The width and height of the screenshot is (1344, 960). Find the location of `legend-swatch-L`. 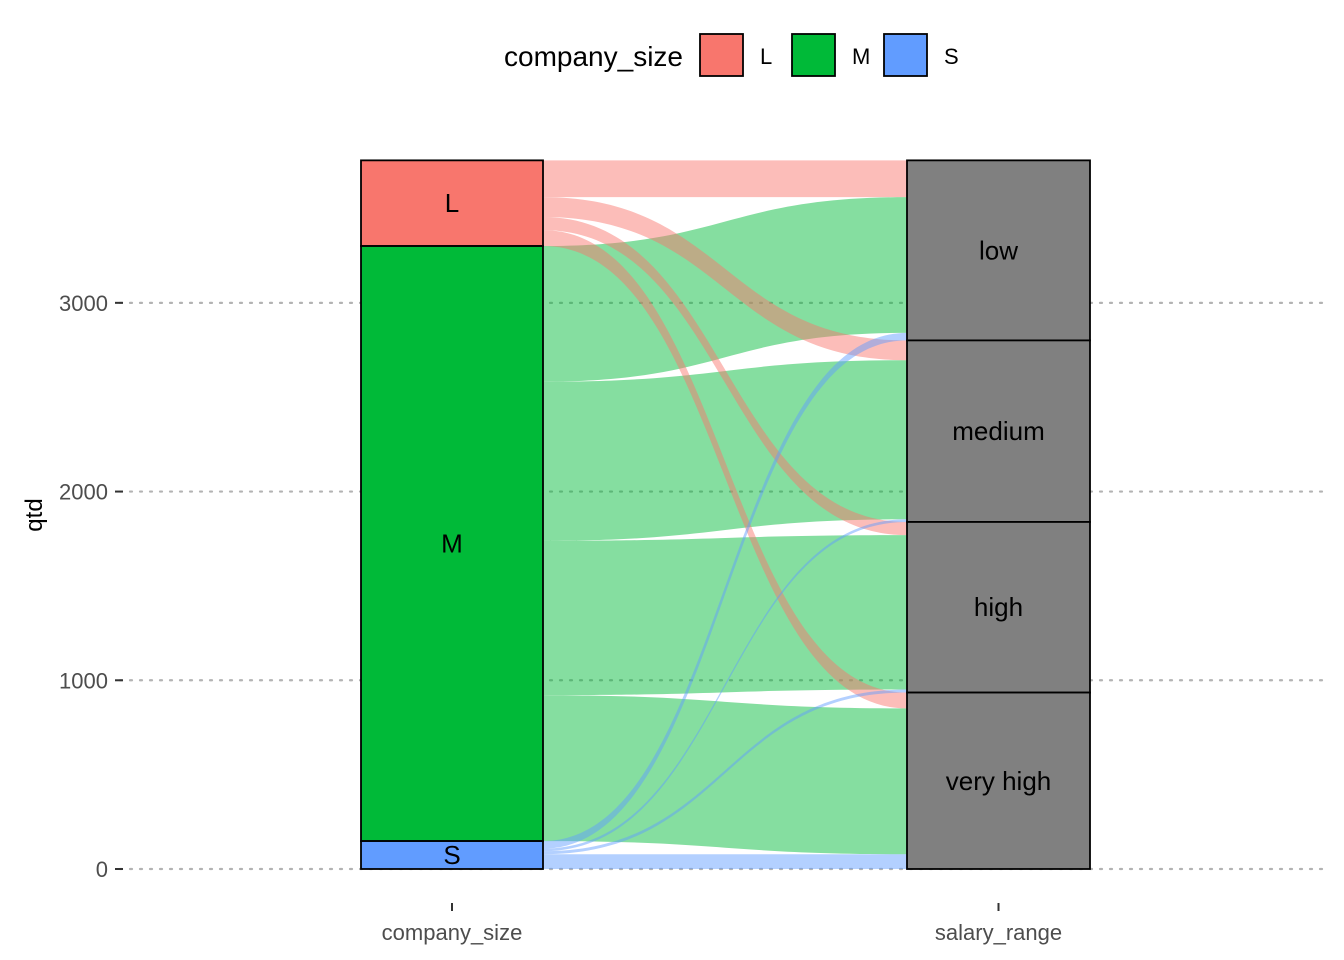

legend-swatch-L is located at coordinates (721, 55).